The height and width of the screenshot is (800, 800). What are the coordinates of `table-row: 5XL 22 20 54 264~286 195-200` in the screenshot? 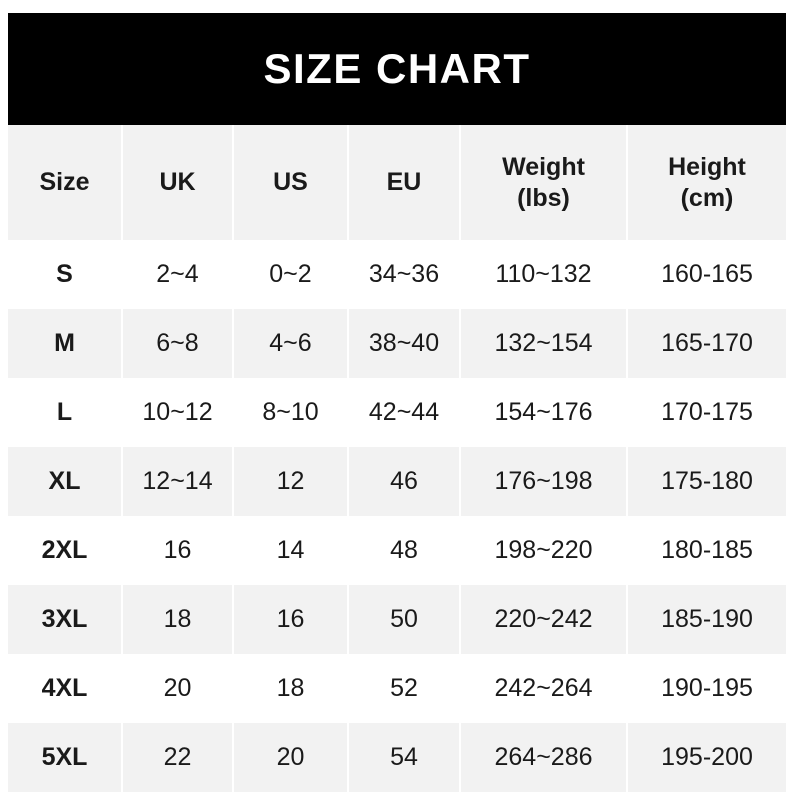 It's located at (397, 757).